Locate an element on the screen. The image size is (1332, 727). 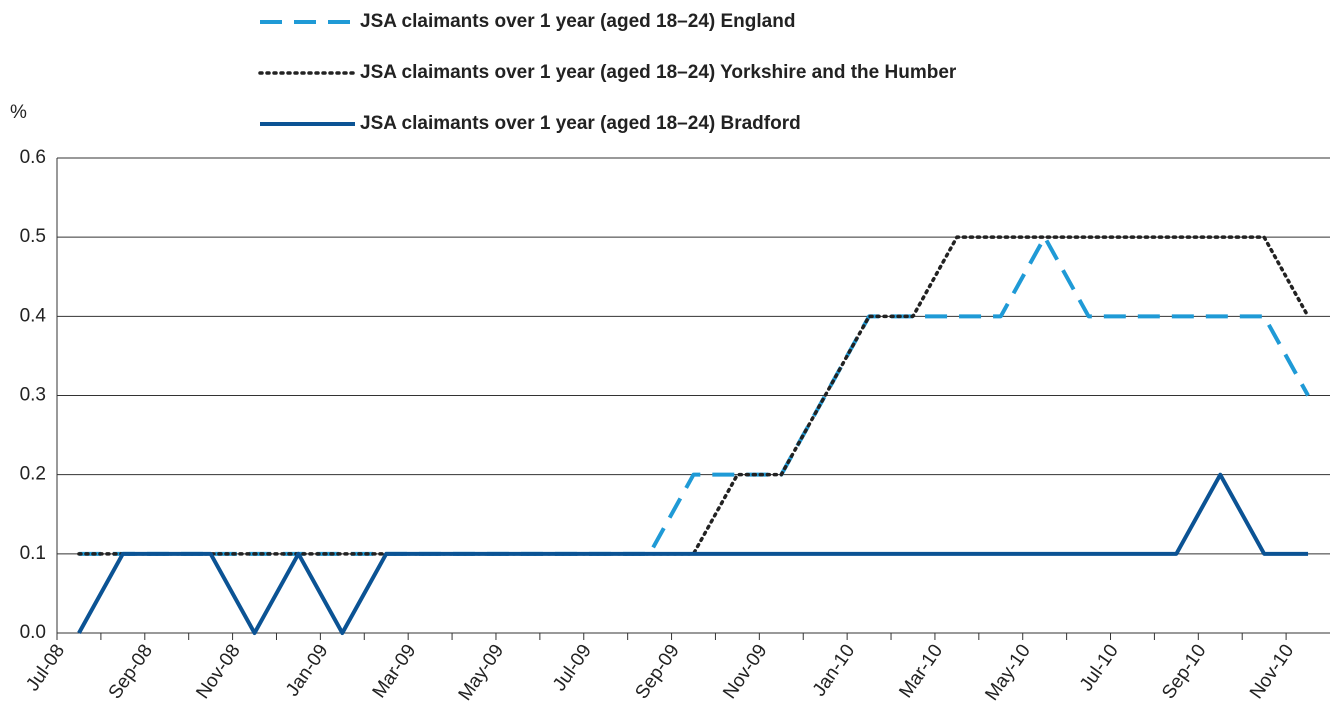
y-axis-label: % is located at coordinates (18, 112).